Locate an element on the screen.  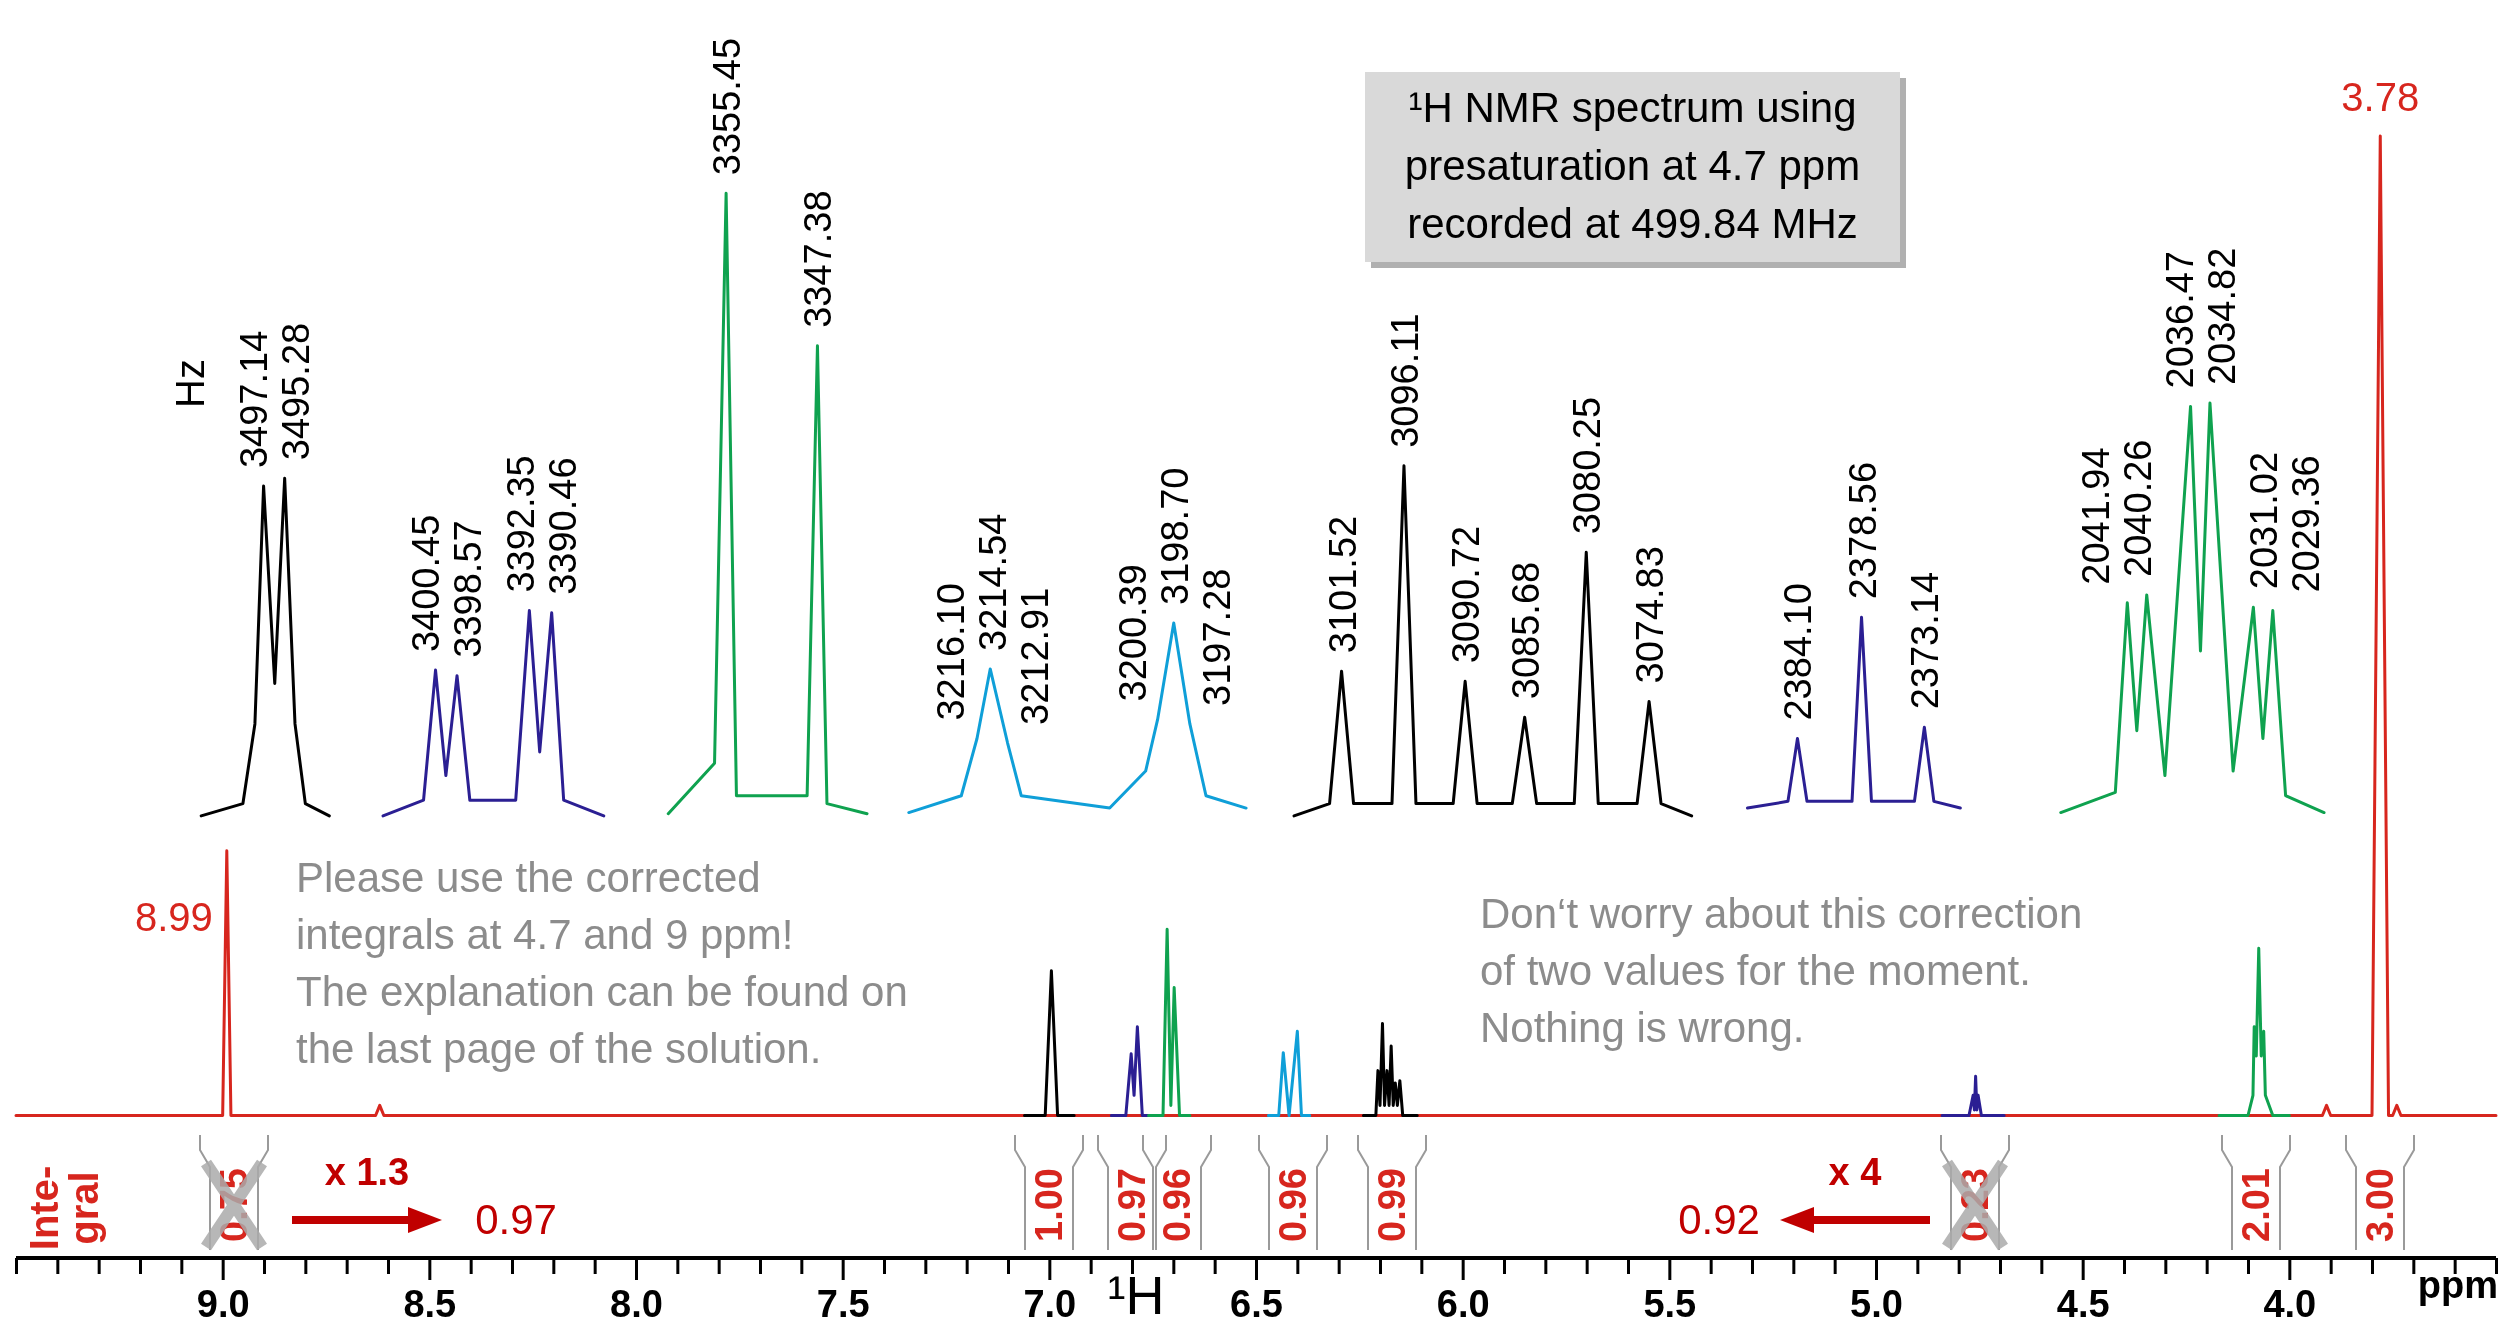
annotation: 2029.36 is located at coordinates (2306, 524).